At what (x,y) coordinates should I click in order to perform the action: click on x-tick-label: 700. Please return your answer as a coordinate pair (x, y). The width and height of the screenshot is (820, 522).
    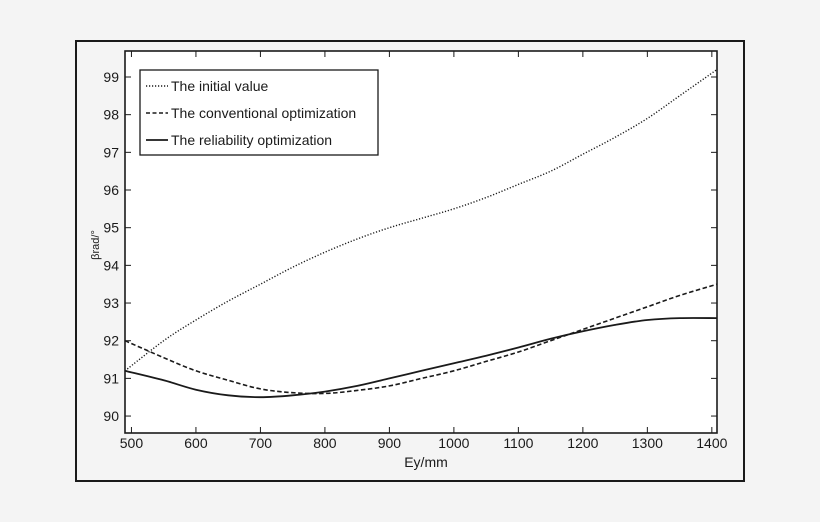
    Looking at the image, I should click on (261, 443).